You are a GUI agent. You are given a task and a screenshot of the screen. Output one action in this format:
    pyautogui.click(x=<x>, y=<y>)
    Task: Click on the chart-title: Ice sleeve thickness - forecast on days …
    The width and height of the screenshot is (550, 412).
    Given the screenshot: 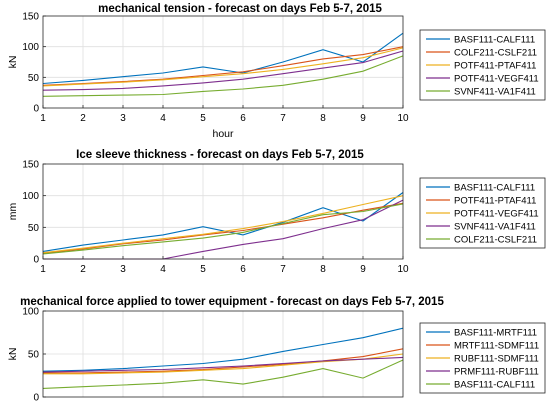 What is the action you would take?
    pyautogui.click(x=220, y=155)
    